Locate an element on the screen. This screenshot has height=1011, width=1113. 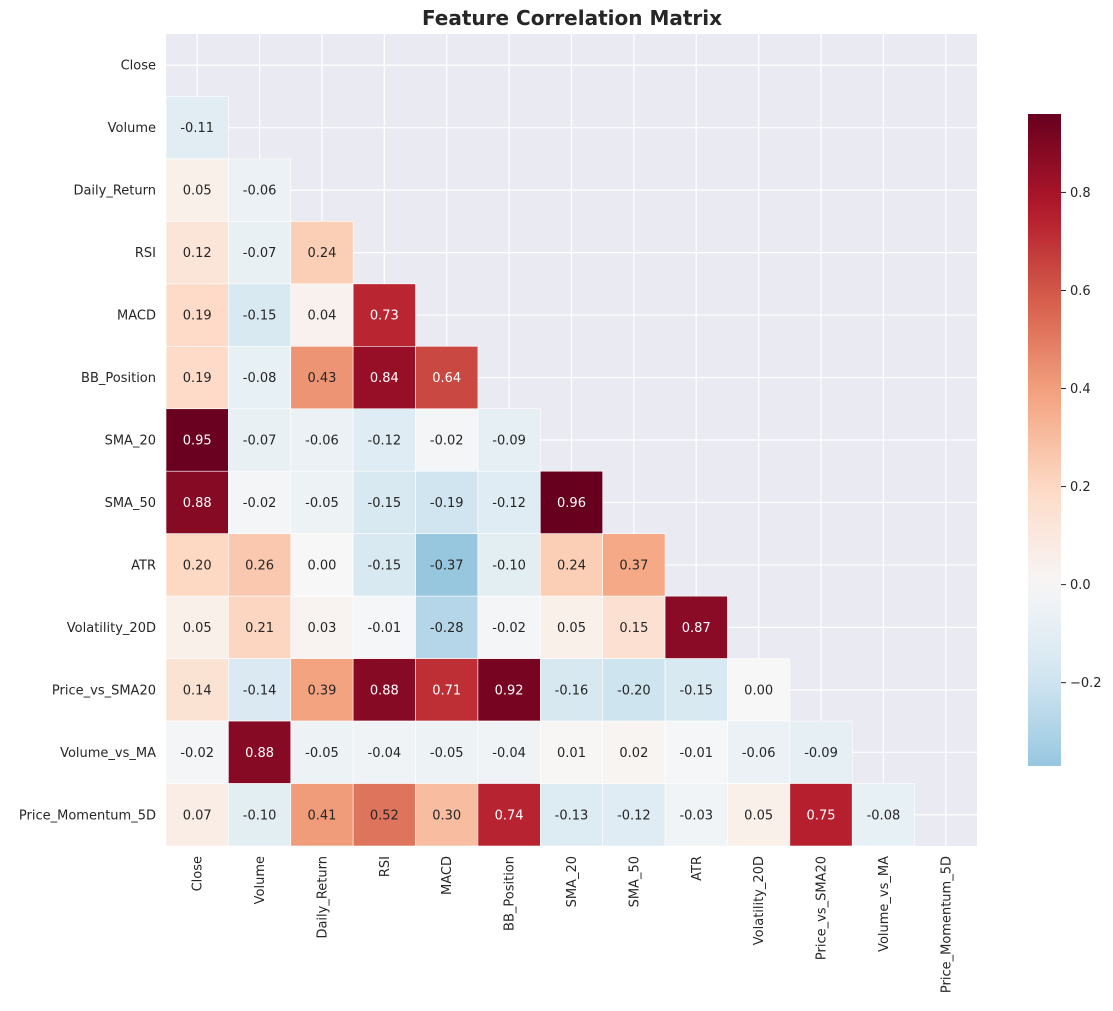
cell-value-label: 0.01 is located at coordinates (571, 753).